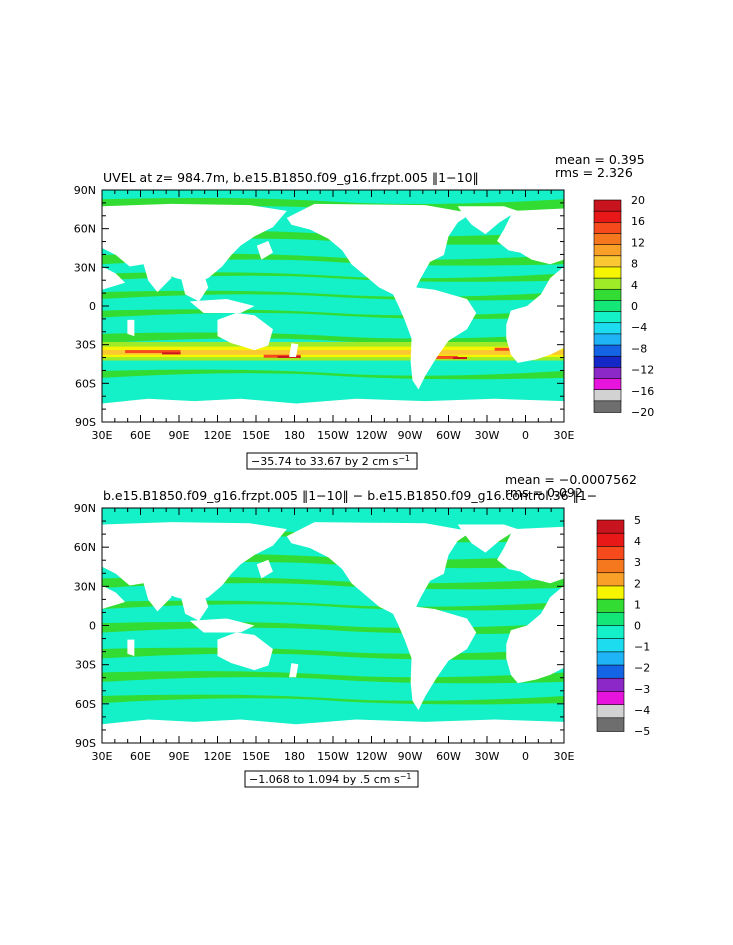  What do you see at coordinates (600, 159) in the screenshot?
I see `mean-value: mean = 0.395` at bounding box center [600, 159].